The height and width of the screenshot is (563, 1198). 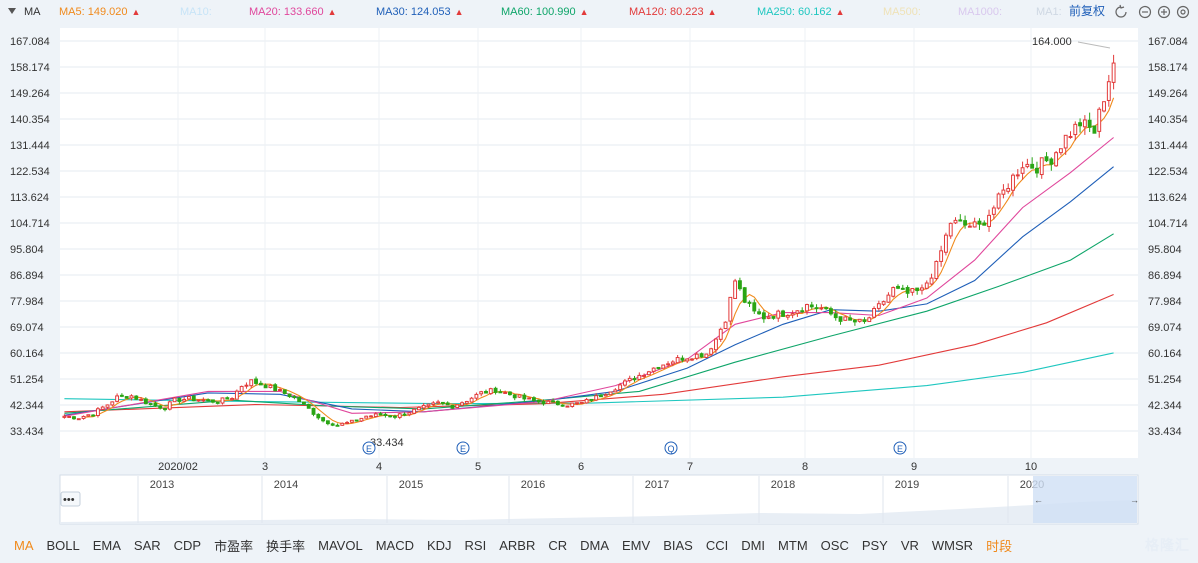 I want to click on overview-more-button, so click(x=70, y=499).